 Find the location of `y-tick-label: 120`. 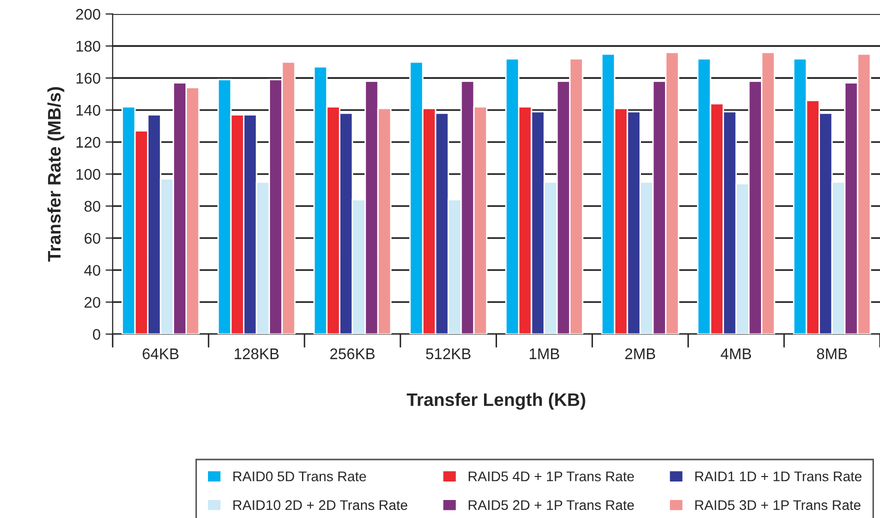

y-tick-label: 120 is located at coordinates (88, 142).